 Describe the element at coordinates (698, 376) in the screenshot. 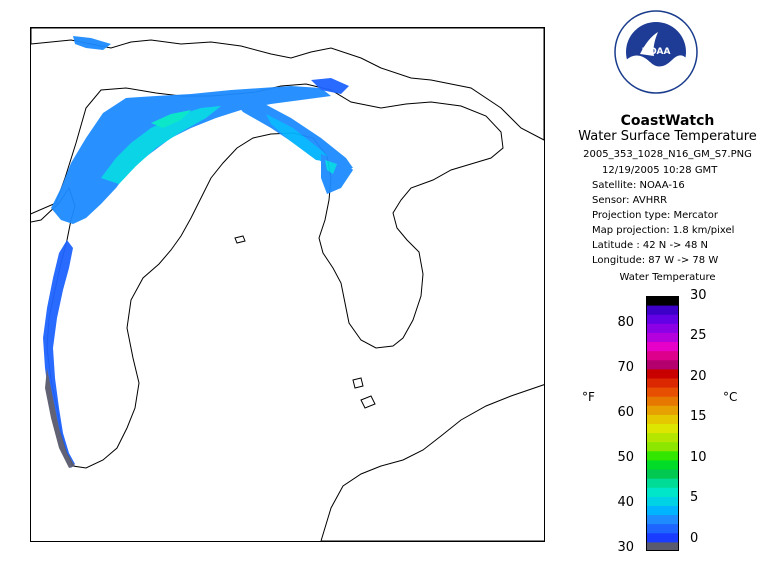

I see `celsius-tick: 20` at that location.